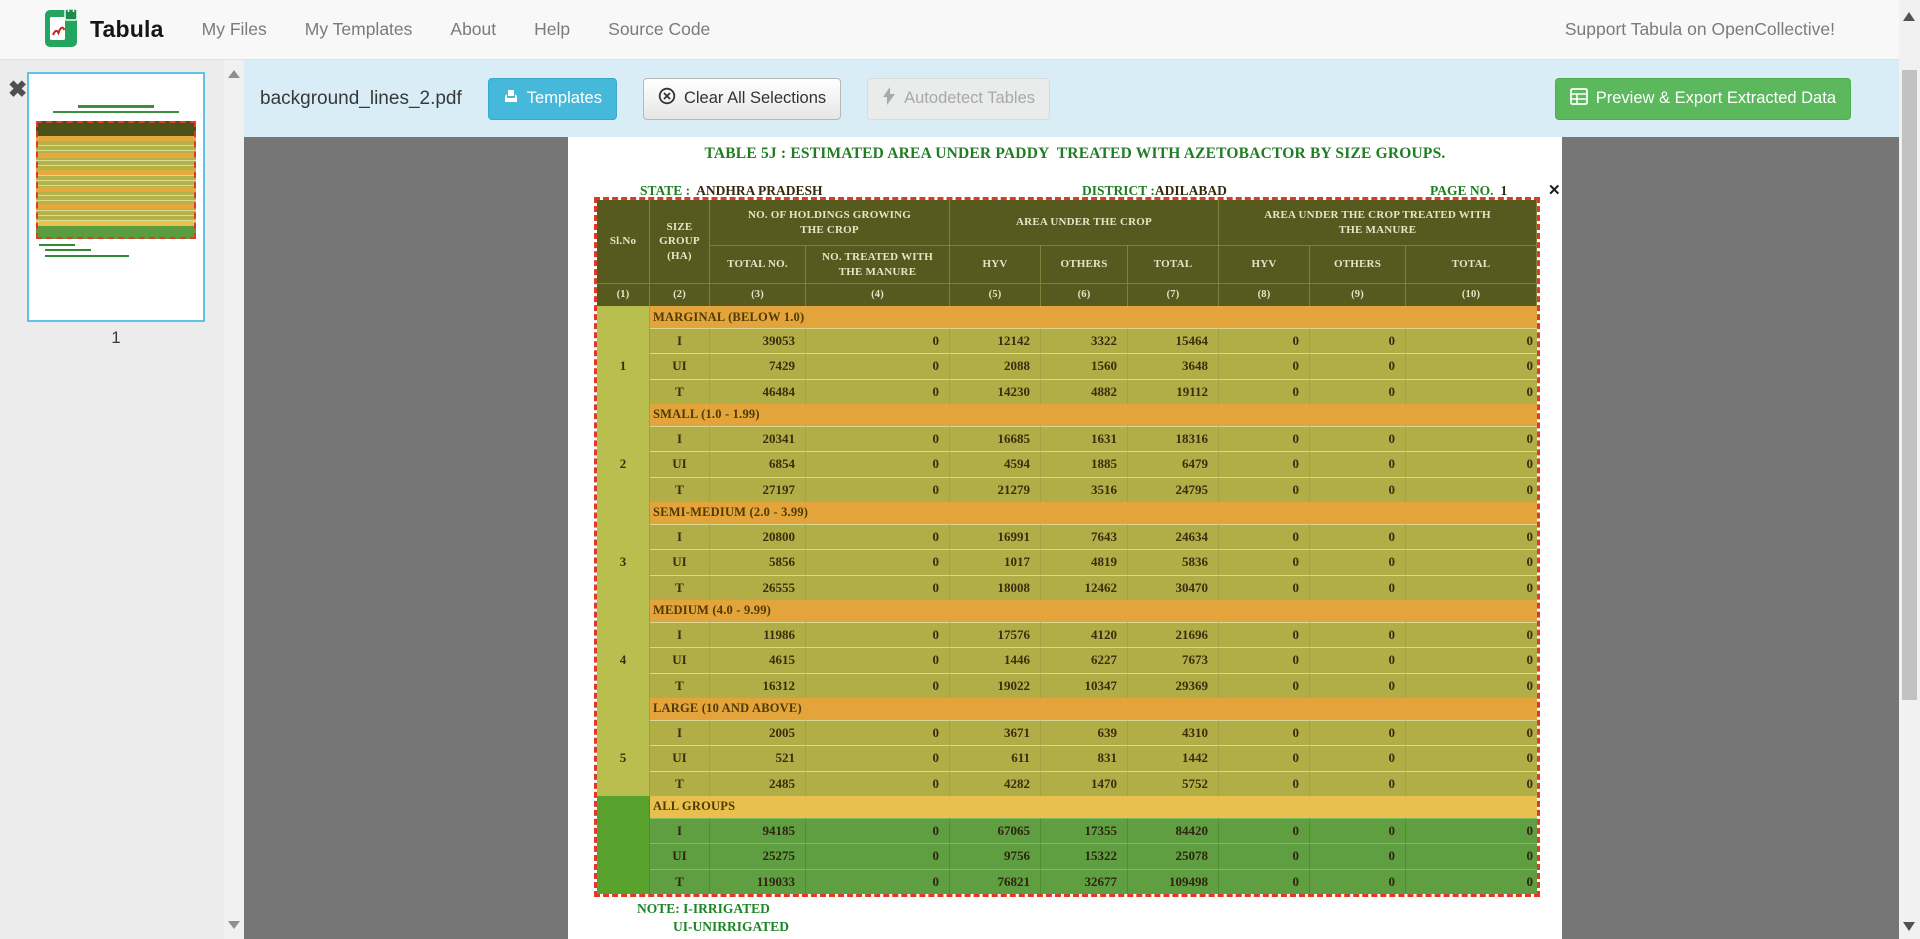  What do you see at coordinates (1084, 732) in the screenshot?
I see `value-cell: 639` at bounding box center [1084, 732].